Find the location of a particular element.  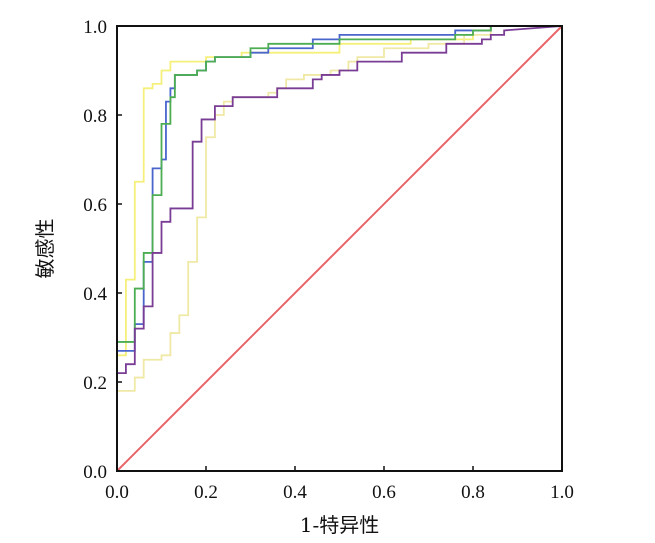

y-tick-label: 0.6 is located at coordinates (95, 205).